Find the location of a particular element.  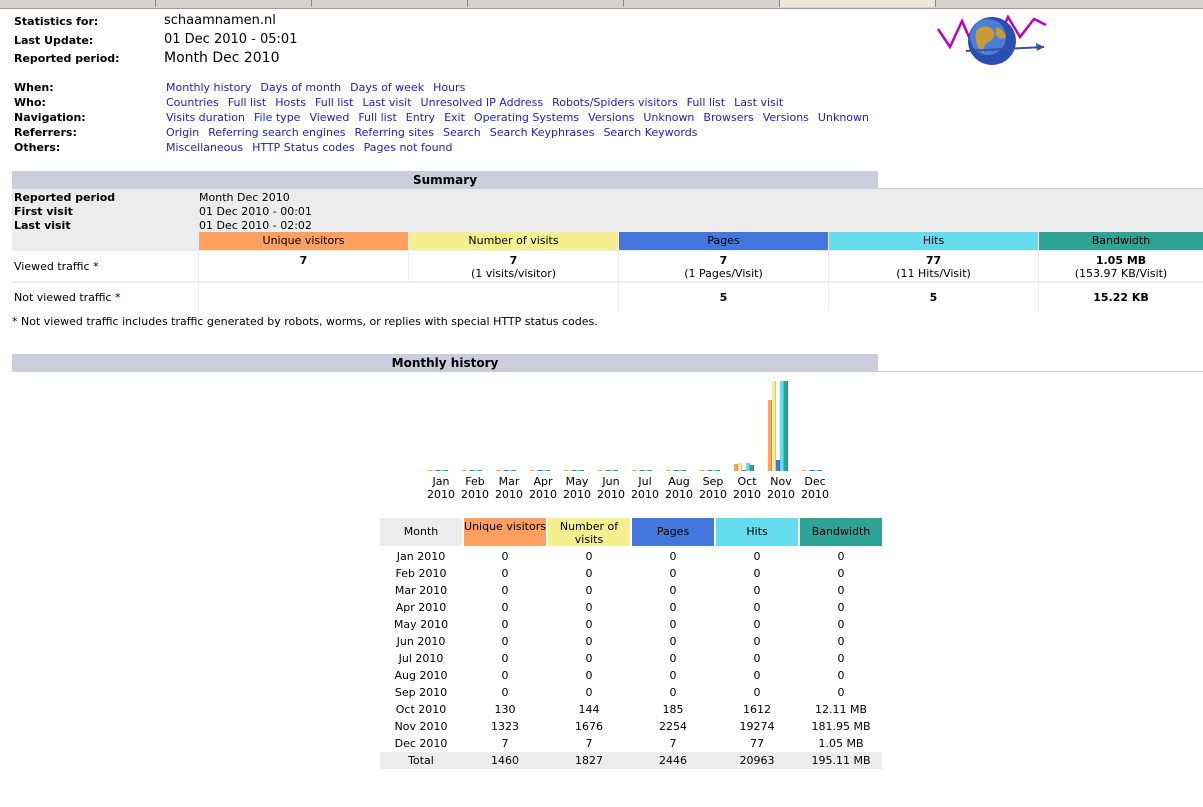

history-cell-month: Jul 2010 is located at coordinates (421, 658).